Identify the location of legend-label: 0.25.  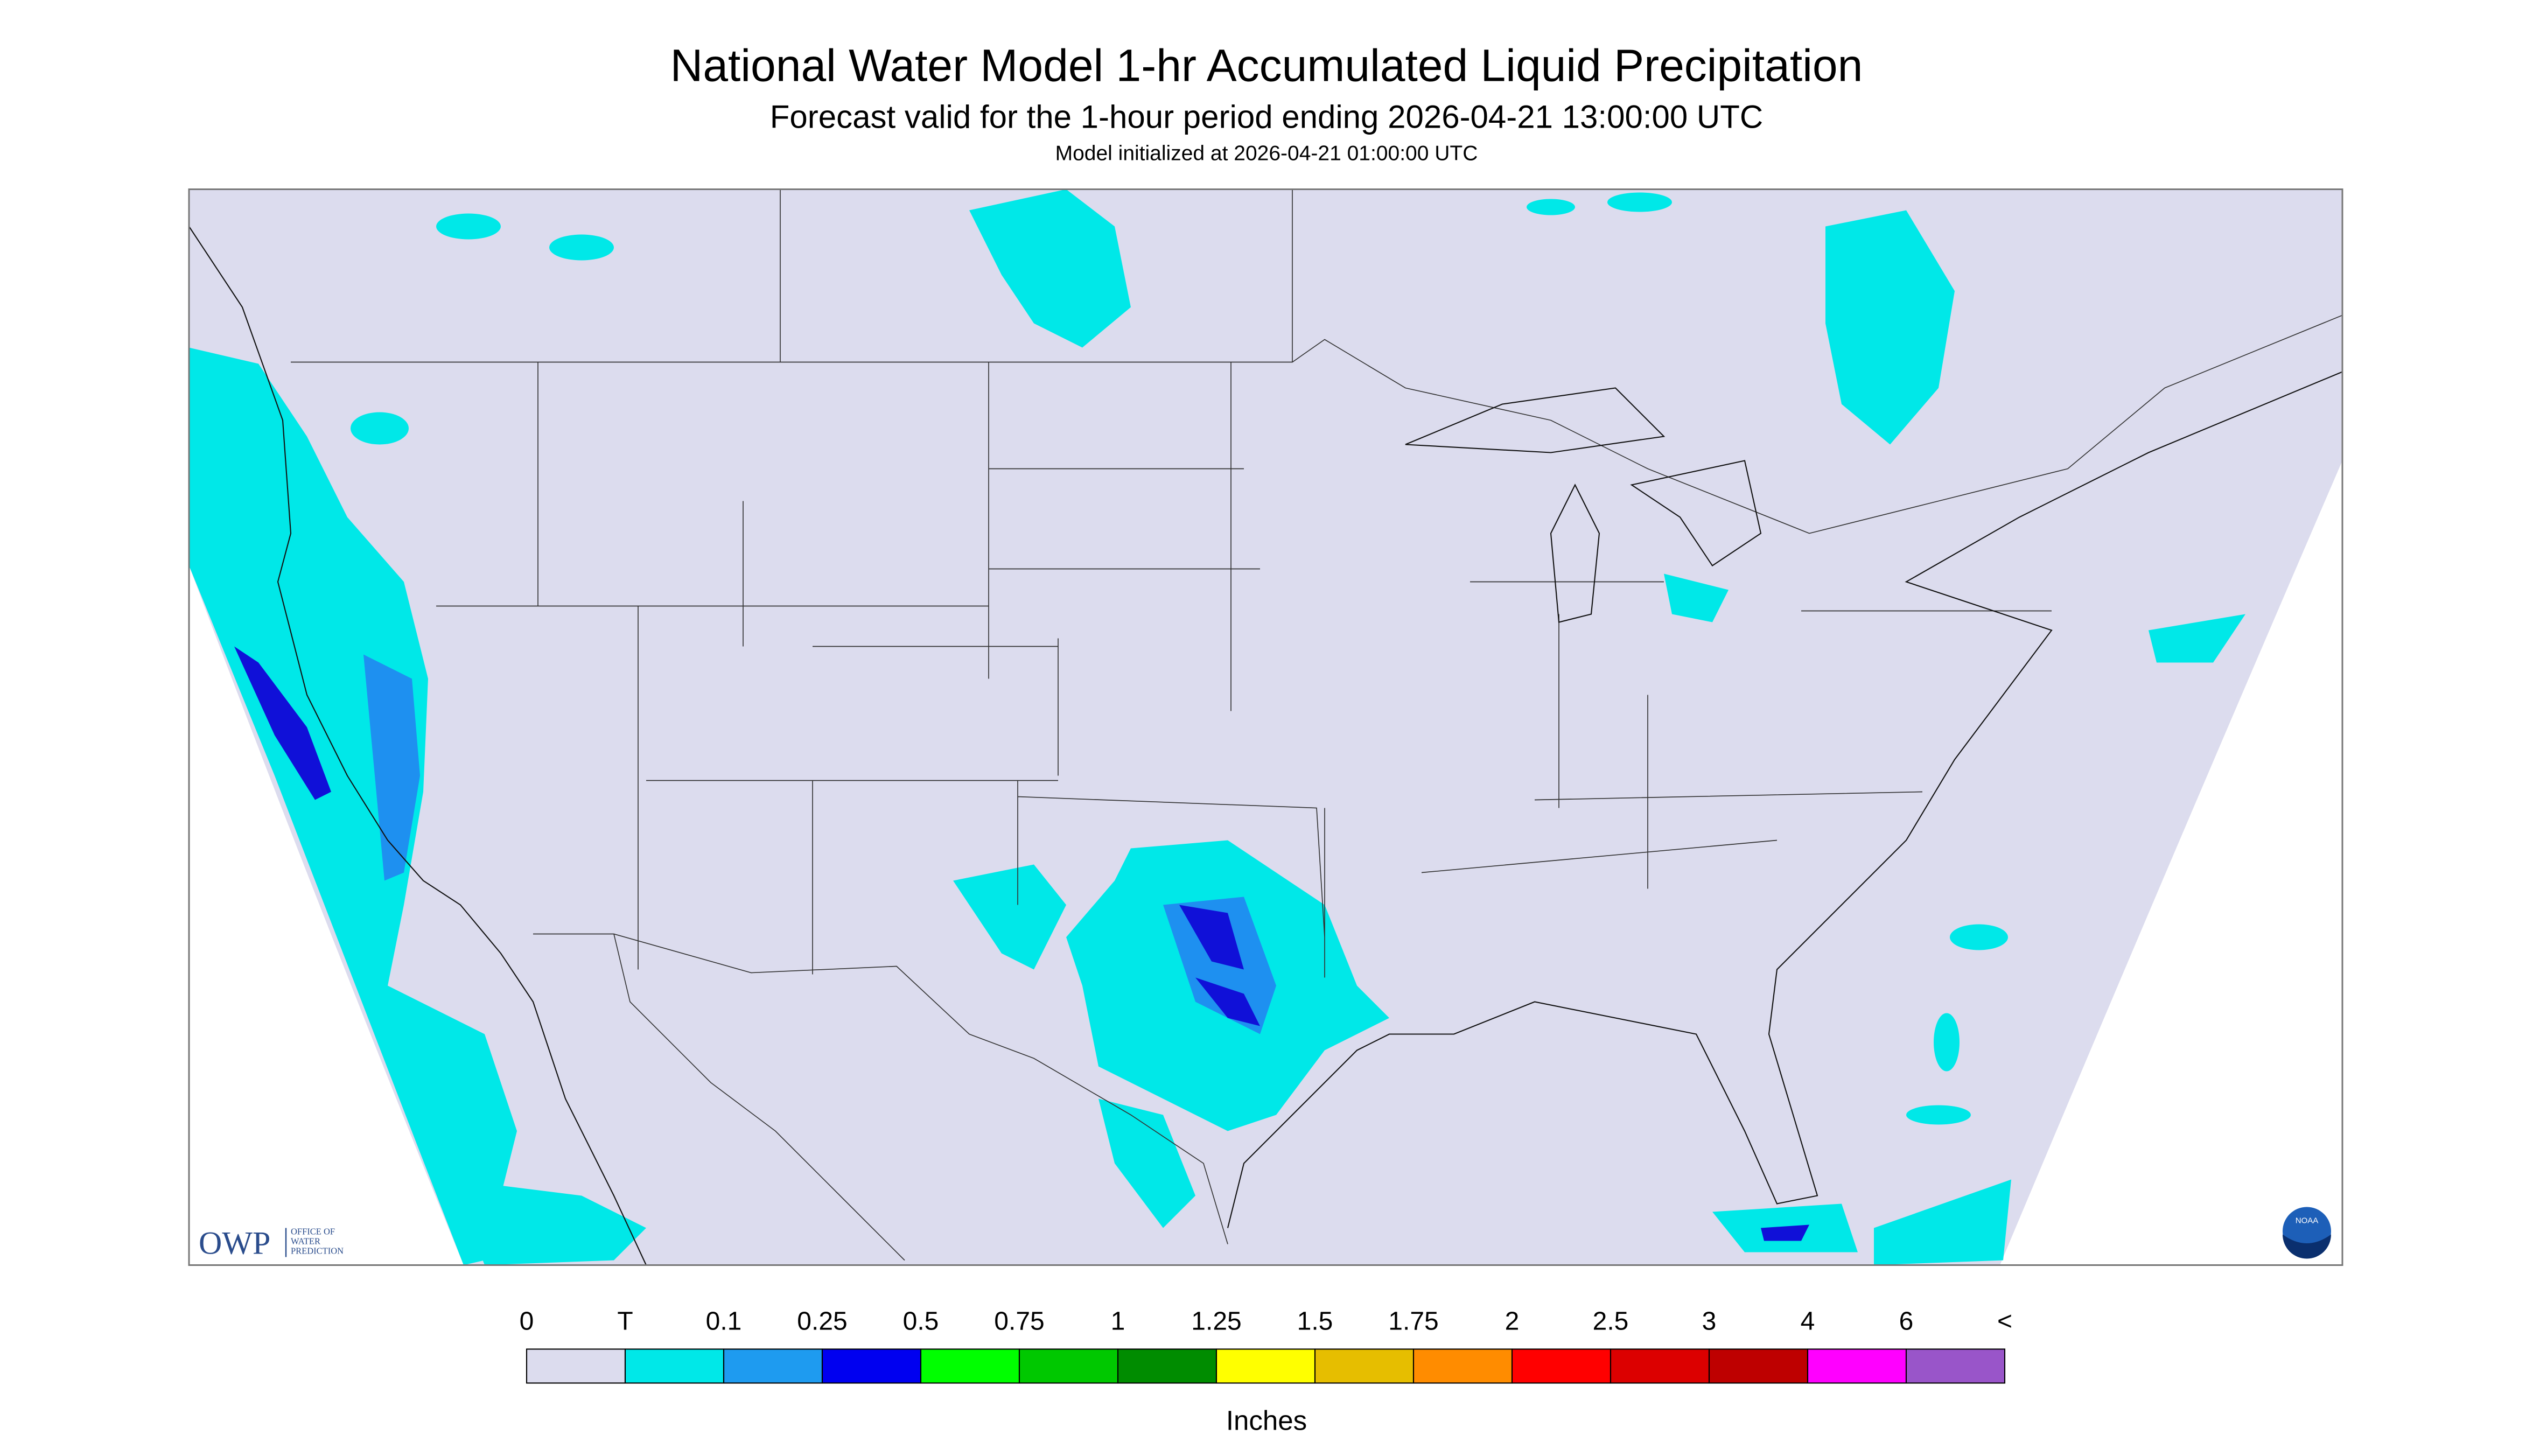
(822, 1321).